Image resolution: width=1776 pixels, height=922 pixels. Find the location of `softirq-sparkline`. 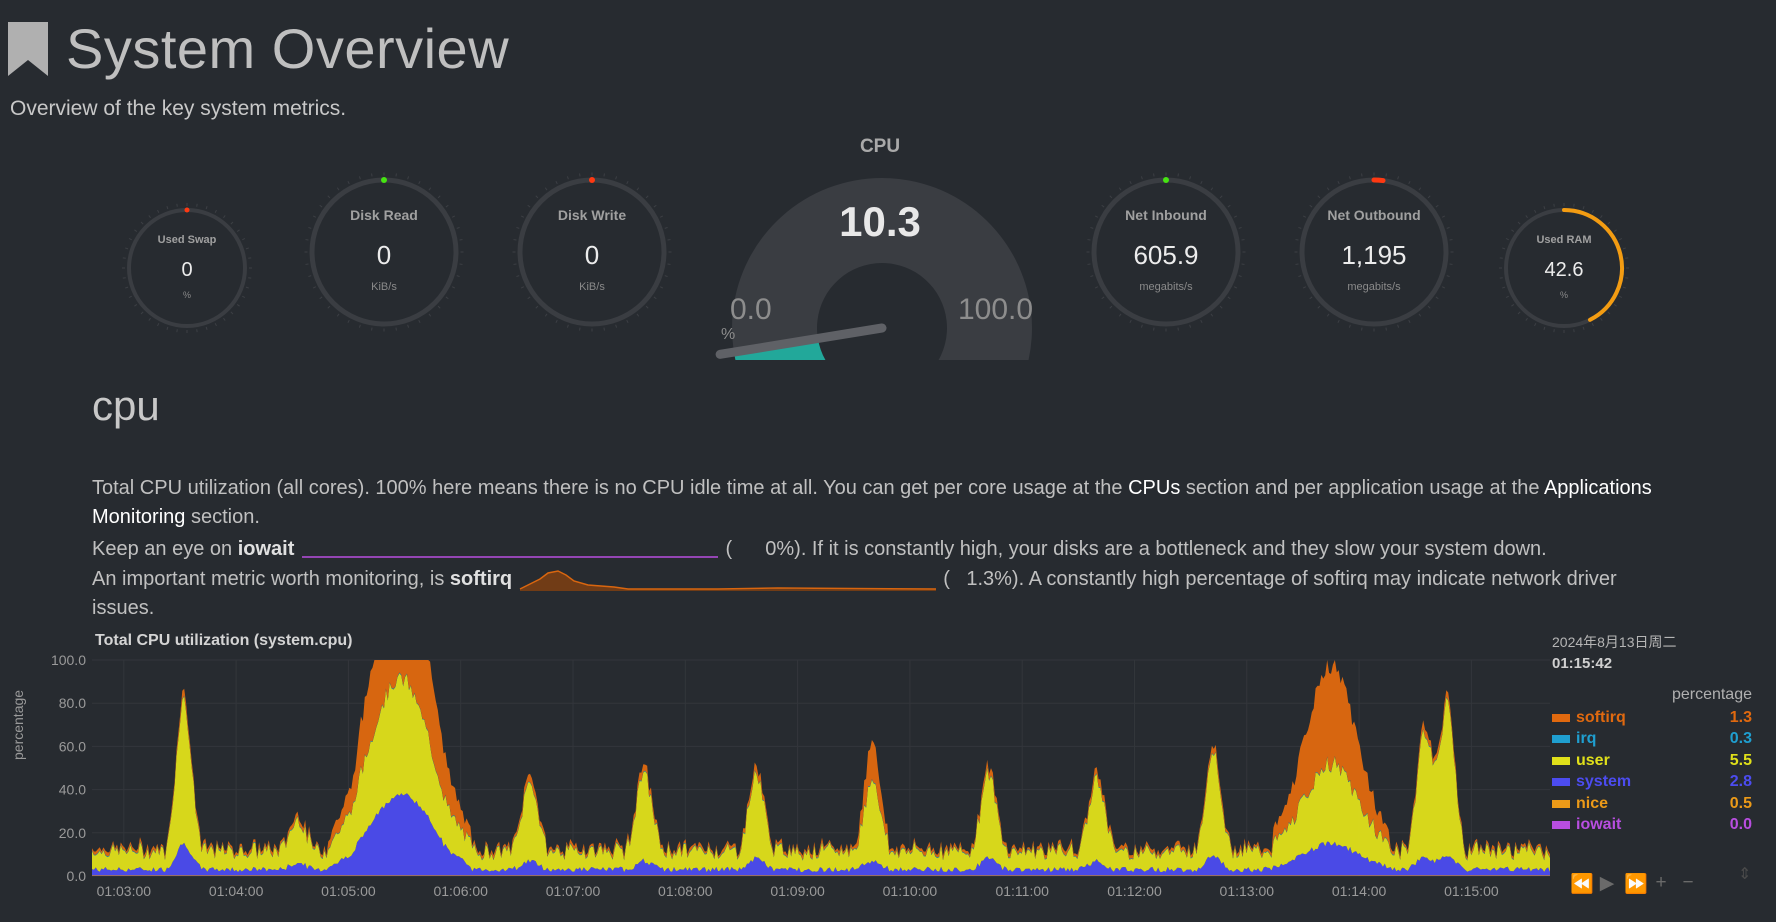

softirq-sparkline is located at coordinates (728, 580).